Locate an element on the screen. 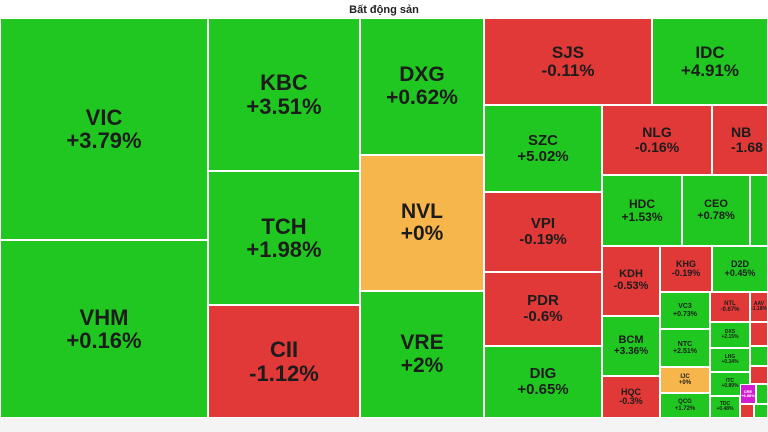 The height and width of the screenshot is (432, 768). stock-tile-idc: IDC +4.91% is located at coordinates (710, 61).